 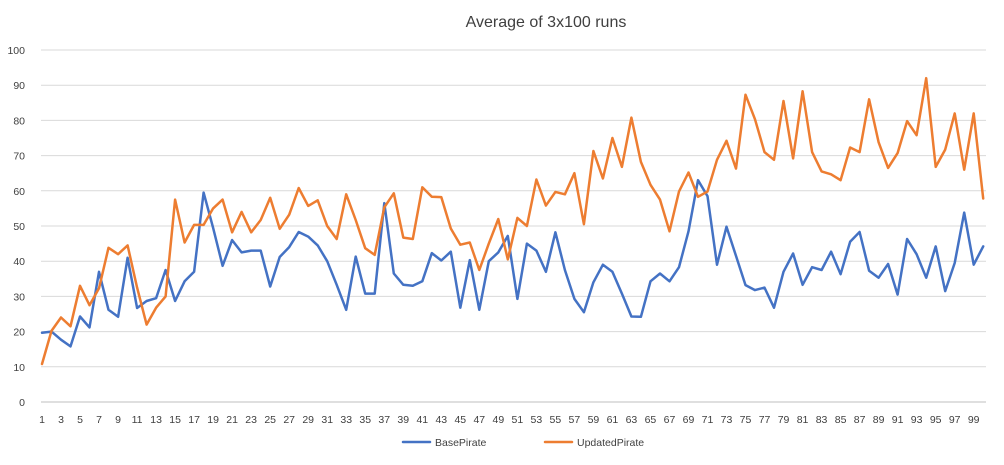 What do you see at coordinates (765, 420) in the screenshot?
I see `x-tick-label: 77` at bounding box center [765, 420].